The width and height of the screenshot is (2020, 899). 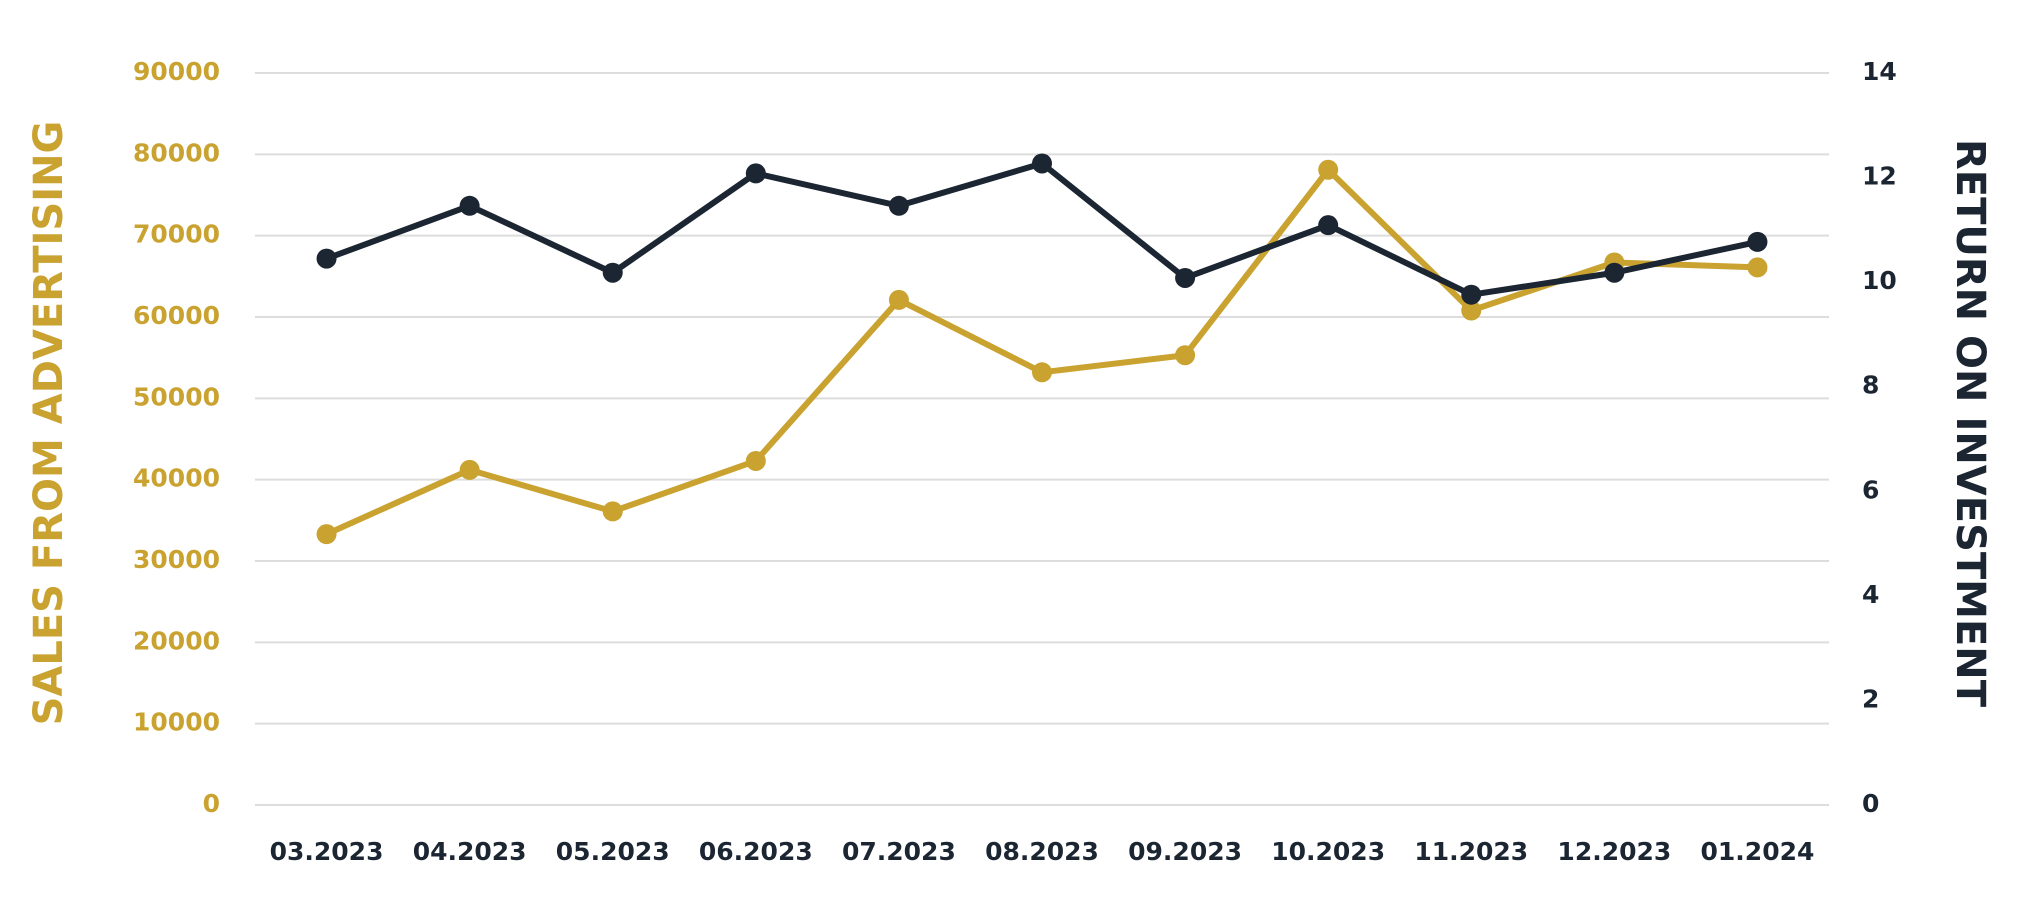 What do you see at coordinates (176, 71) in the screenshot?
I see `y-tick-label: 90000` at bounding box center [176, 71].